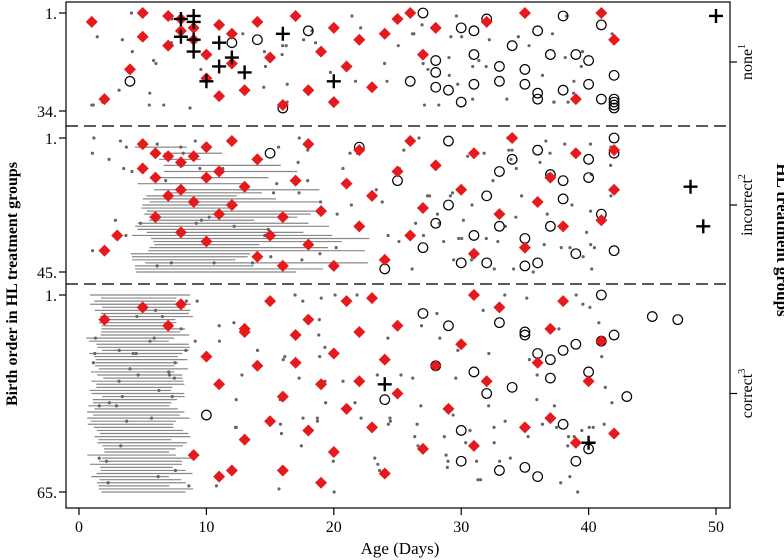  Describe the element at coordinates (746, 62) in the screenshot. I see `group-label-none: none1` at that location.